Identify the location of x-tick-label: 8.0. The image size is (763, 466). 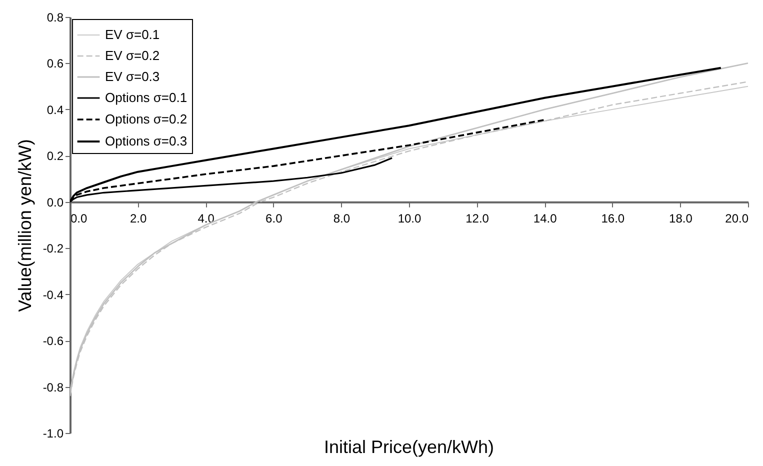
(341, 218).